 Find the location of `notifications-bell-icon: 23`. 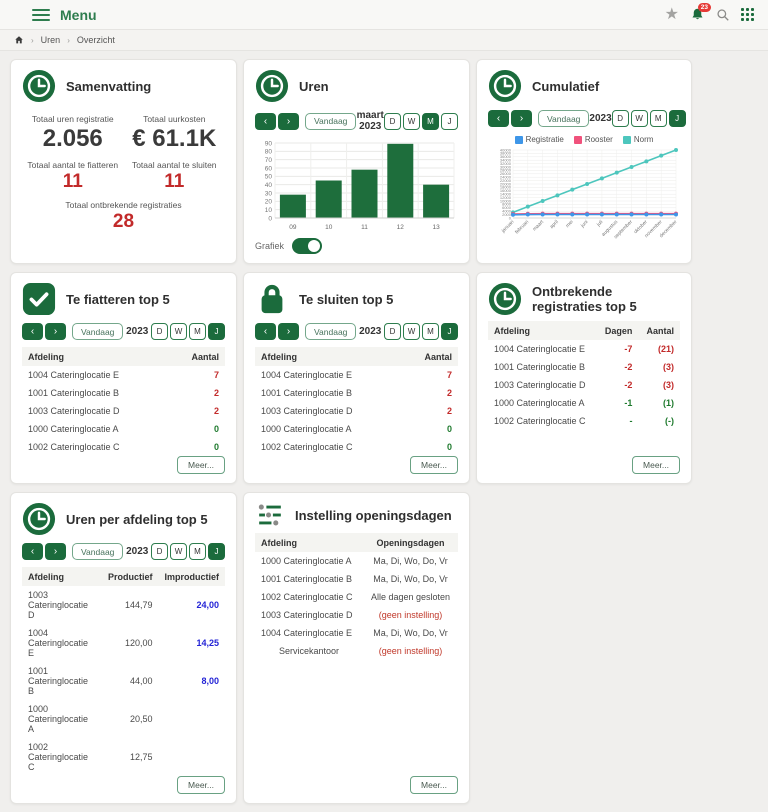

notifications-bell-icon: 23 is located at coordinates (700, 12).